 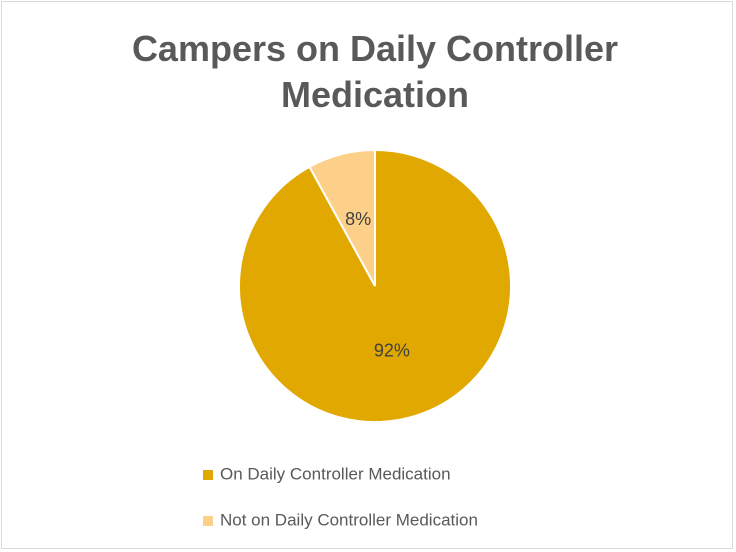 What do you see at coordinates (349, 519) in the screenshot?
I see `legend-label: Not on Daily Controller Medication` at bounding box center [349, 519].